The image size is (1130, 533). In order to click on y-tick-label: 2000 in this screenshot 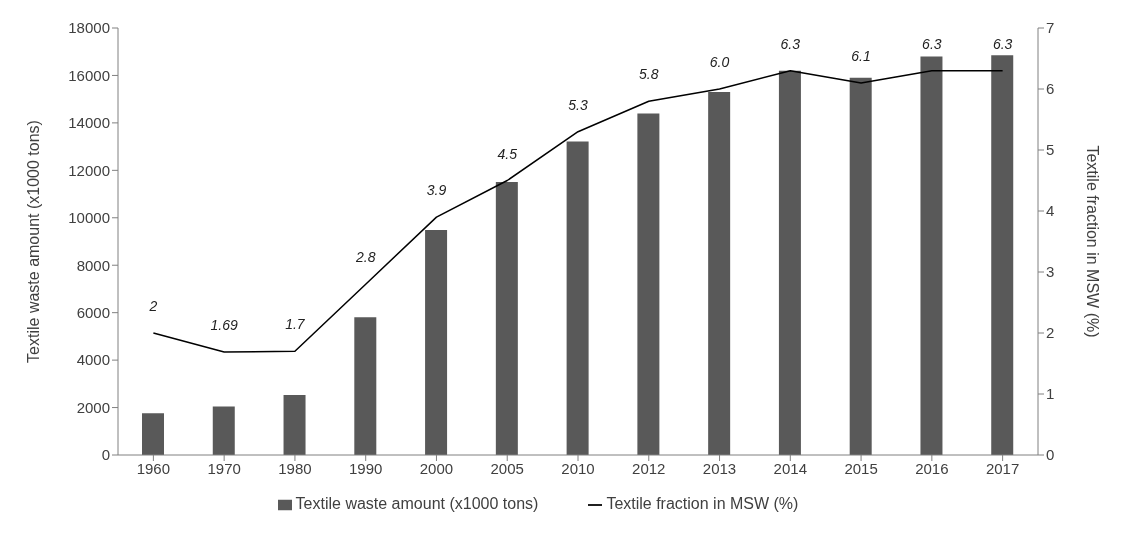, I will do `click(93, 407)`.